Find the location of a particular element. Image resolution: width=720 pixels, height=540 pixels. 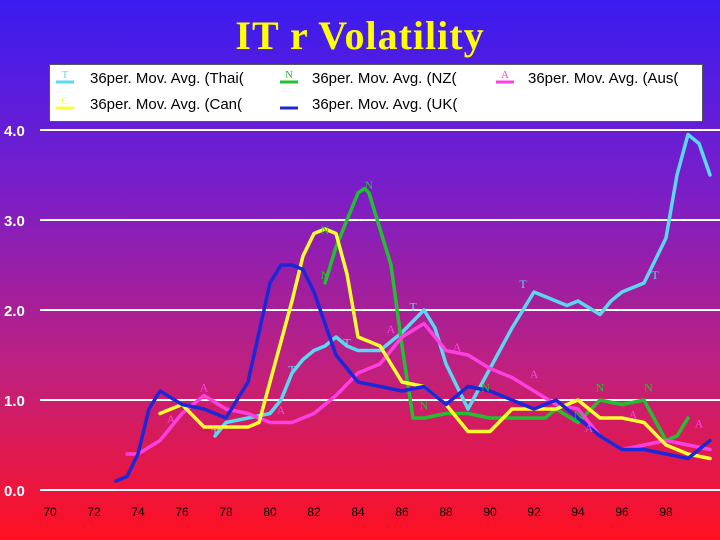

x-tick-label: 98 is located at coordinates (666, 512).